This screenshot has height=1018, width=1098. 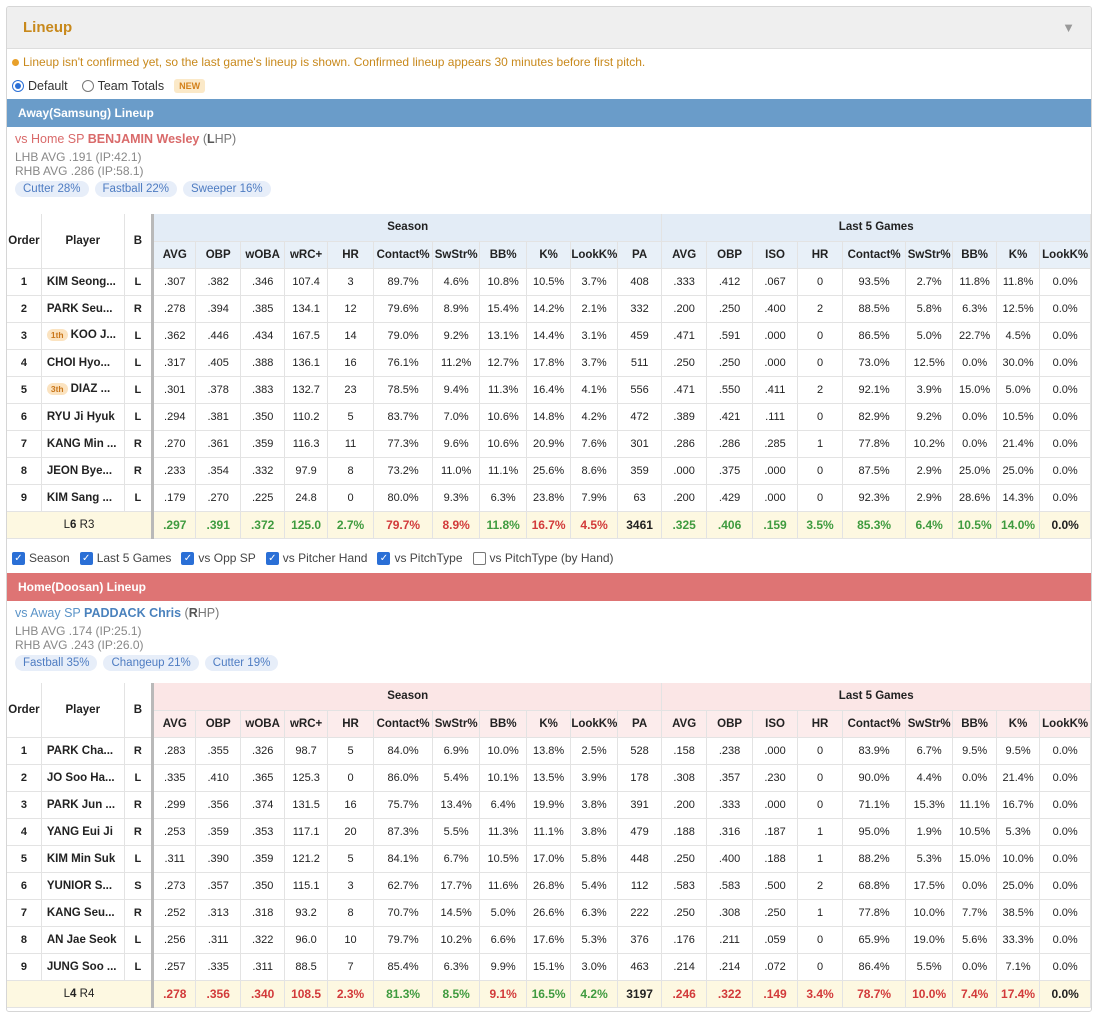 What do you see at coordinates (173, 255) in the screenshot?
I see `season-col-header: AVG` at bounding box center [173, 255].